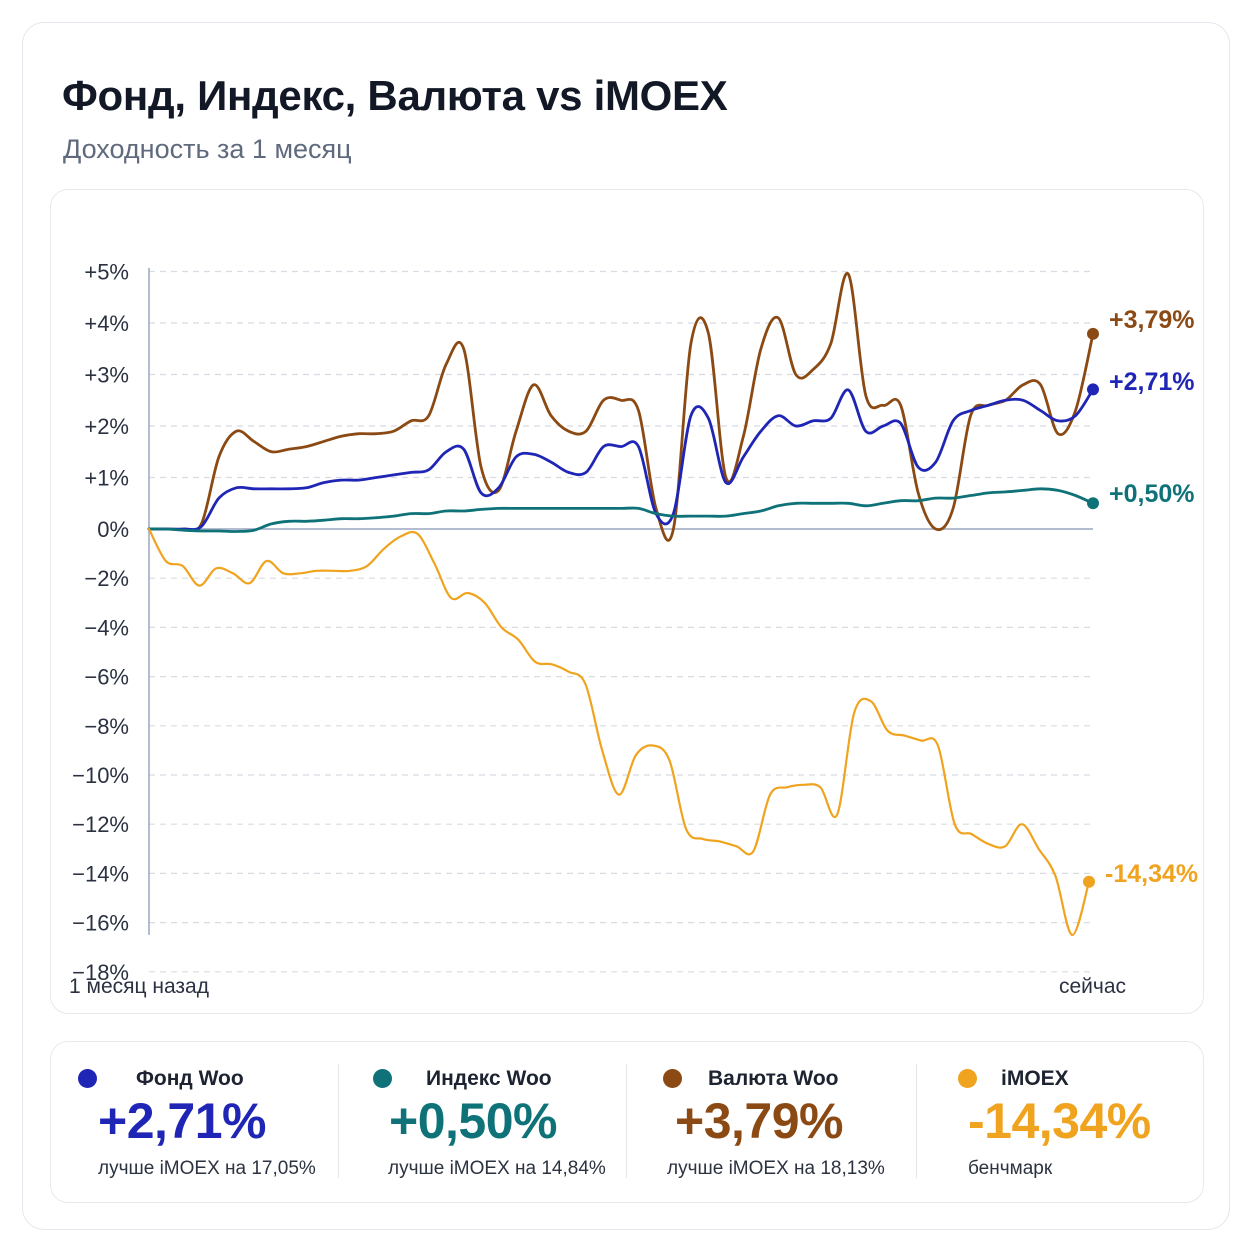  What do you see at coordinates (87, 1078) in the screenshot?
I see `fund-dot-icon` at bounding box center [87, 1078].